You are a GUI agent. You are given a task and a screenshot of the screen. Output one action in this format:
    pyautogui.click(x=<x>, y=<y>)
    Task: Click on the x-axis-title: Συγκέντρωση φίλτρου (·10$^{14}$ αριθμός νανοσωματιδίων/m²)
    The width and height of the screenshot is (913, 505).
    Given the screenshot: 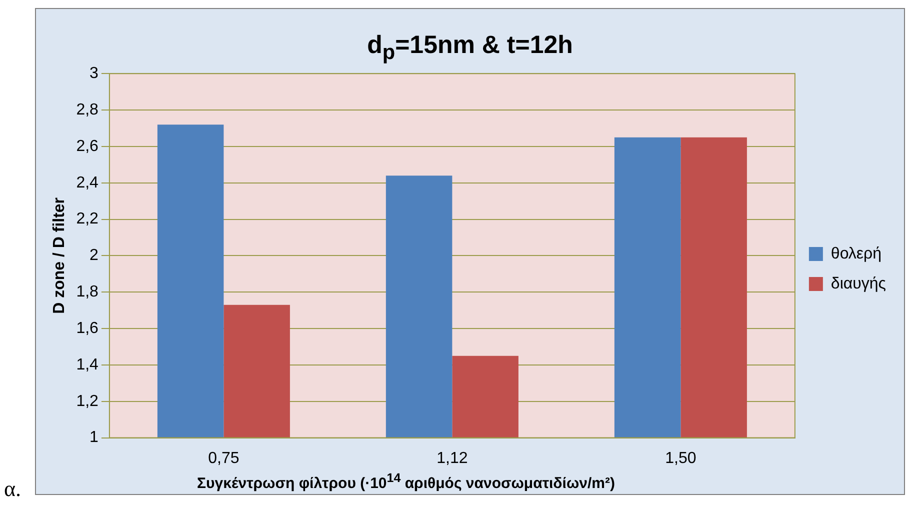 What is the action you would take?
    pyautogui.click(x=406, y=481)
    